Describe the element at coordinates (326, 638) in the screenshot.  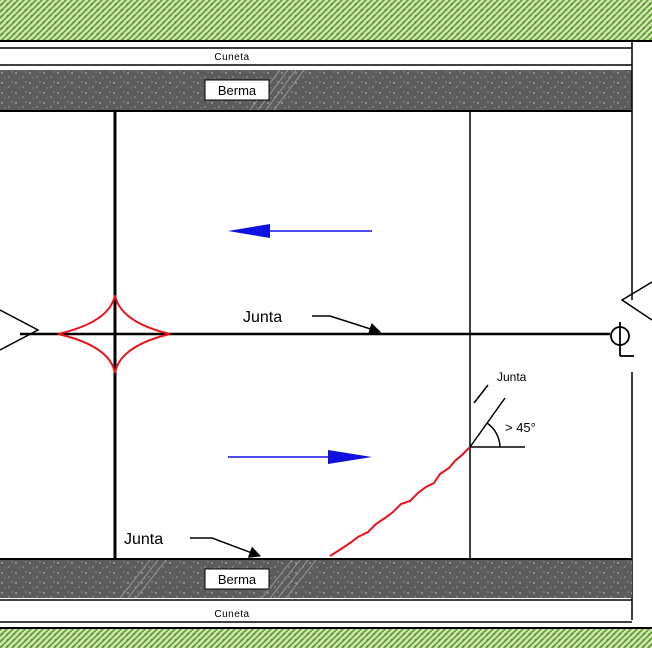
I see `grass-bottom` at that location.